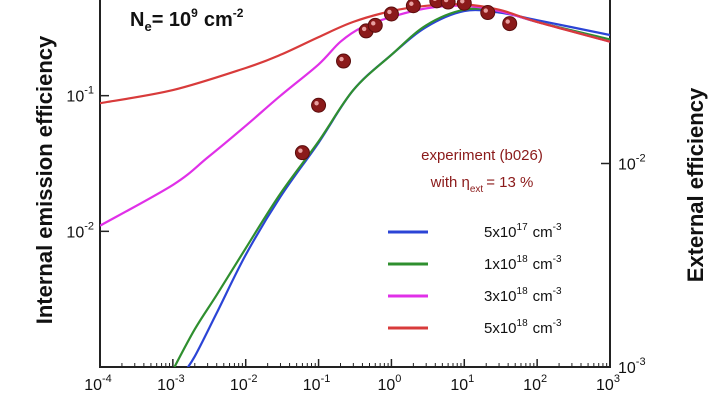 Image resolution: width=720 pixels, height=405 pixels. I want to click on y2-tick-label: 10⁻², so click(632, 163).